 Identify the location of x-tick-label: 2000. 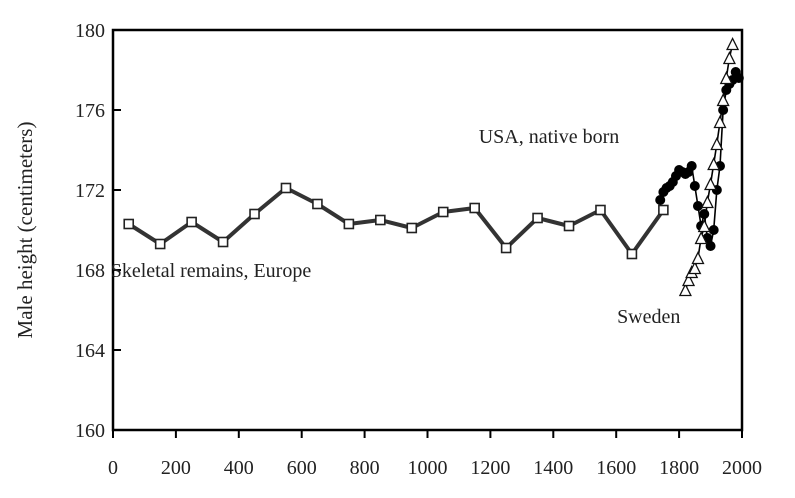
(742, 468).